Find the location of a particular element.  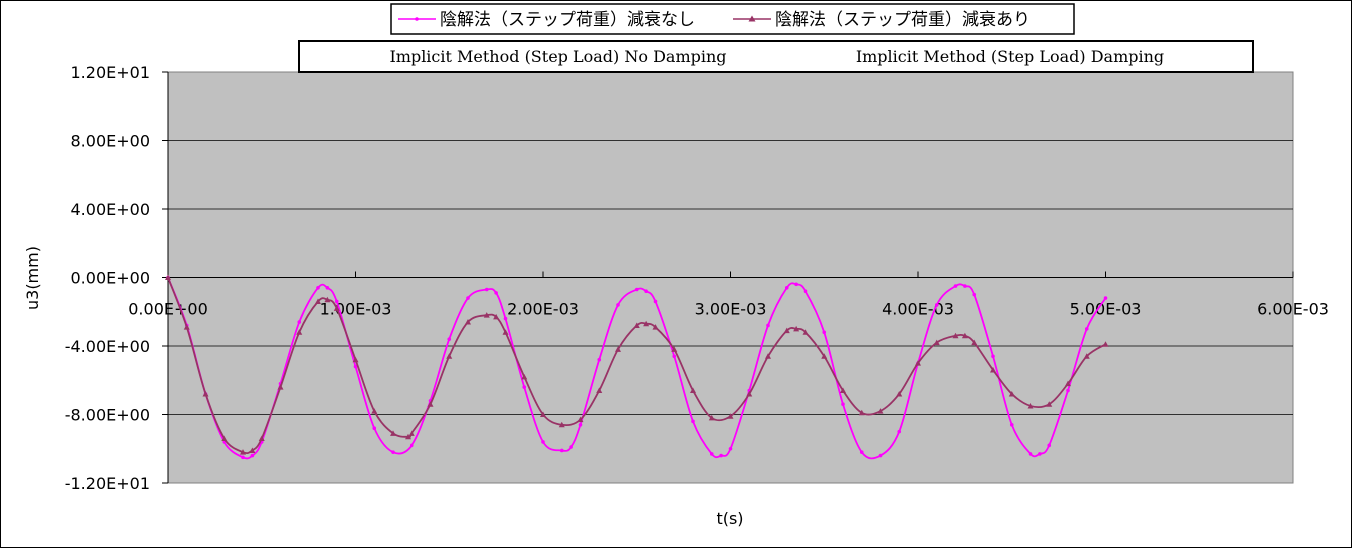

annotation-left-text: Implicit Method (Step Load) No Damping is located at coordinates (557, 56).